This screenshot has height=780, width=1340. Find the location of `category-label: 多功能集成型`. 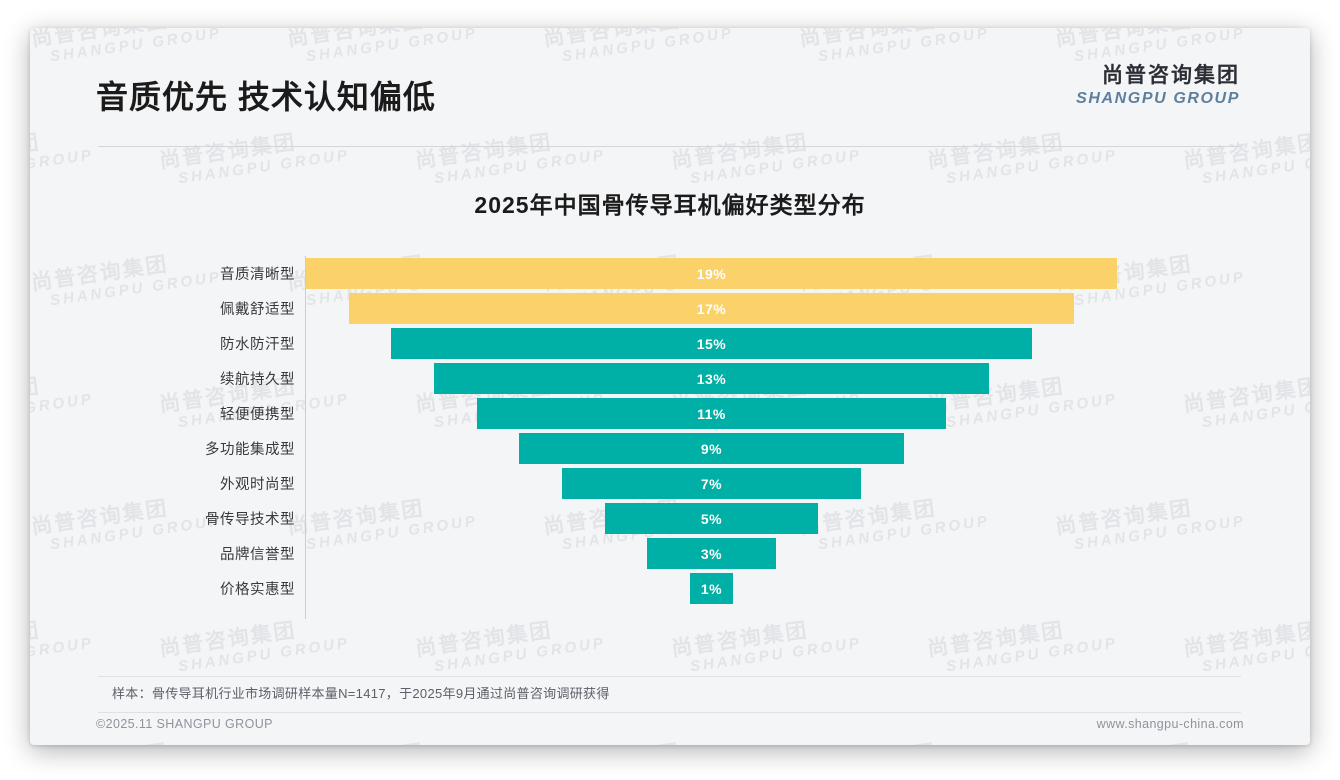

category-label: 多功能集成型 is located at coordinates (250, 450).